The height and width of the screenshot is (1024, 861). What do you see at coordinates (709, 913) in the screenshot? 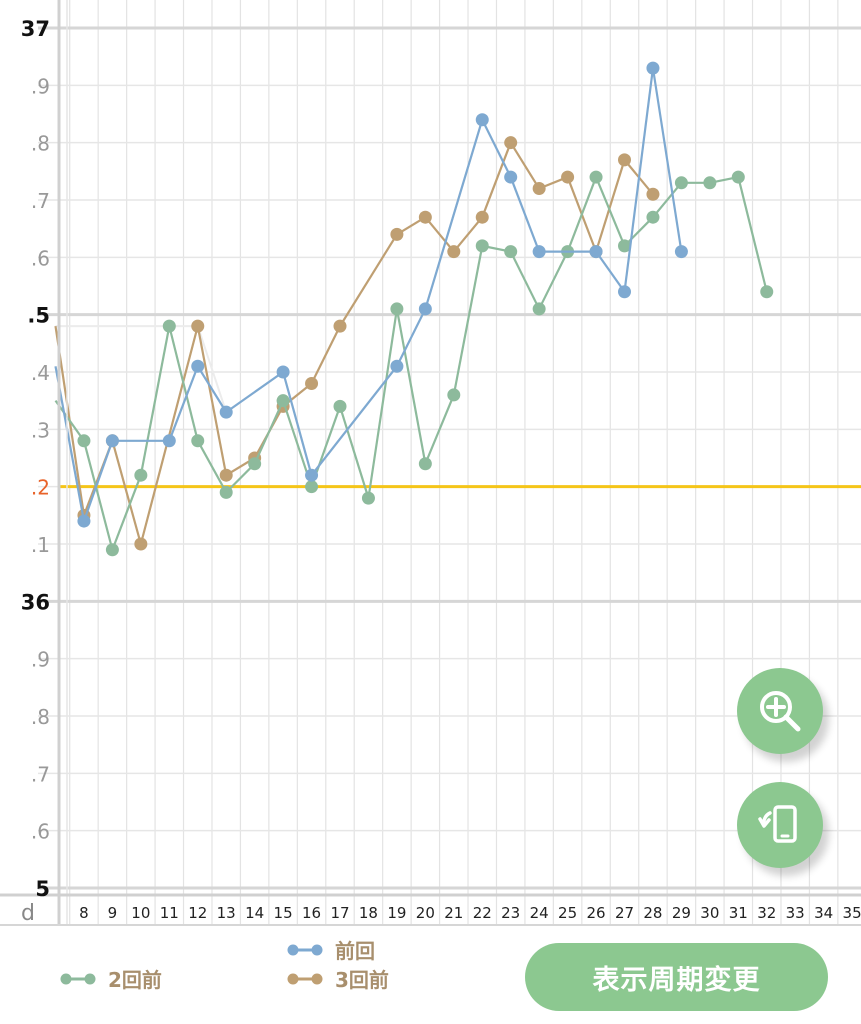
I see `x-tick-label: 30` at bounding box center [709, 913].